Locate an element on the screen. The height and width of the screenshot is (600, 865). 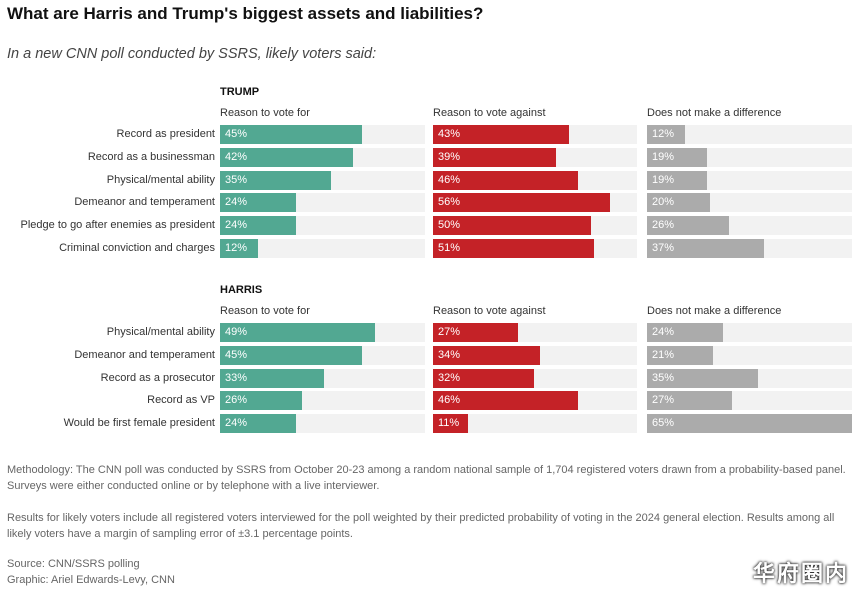
bar-track: 33% is located at coordinates (322, 378).